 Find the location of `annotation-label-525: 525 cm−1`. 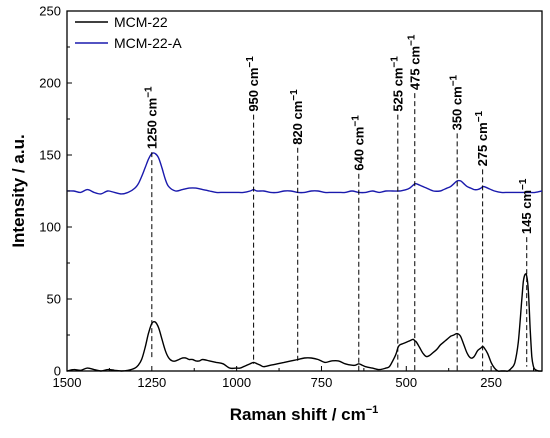

annotation-label-525: 525 cm−1 is located at coordinates (397, 84).